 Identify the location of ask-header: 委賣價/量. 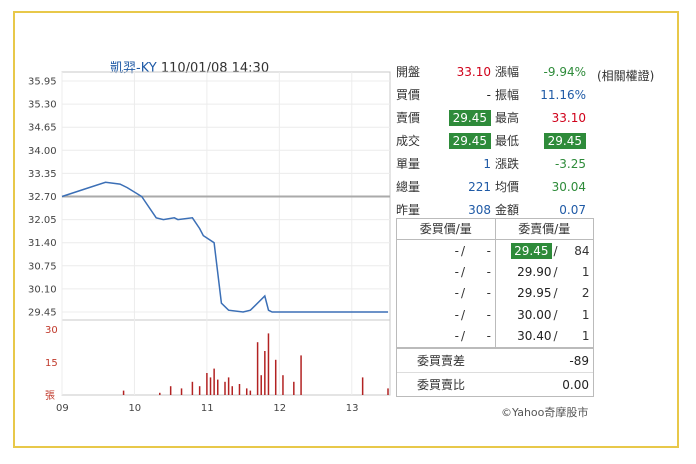
(544, 229).